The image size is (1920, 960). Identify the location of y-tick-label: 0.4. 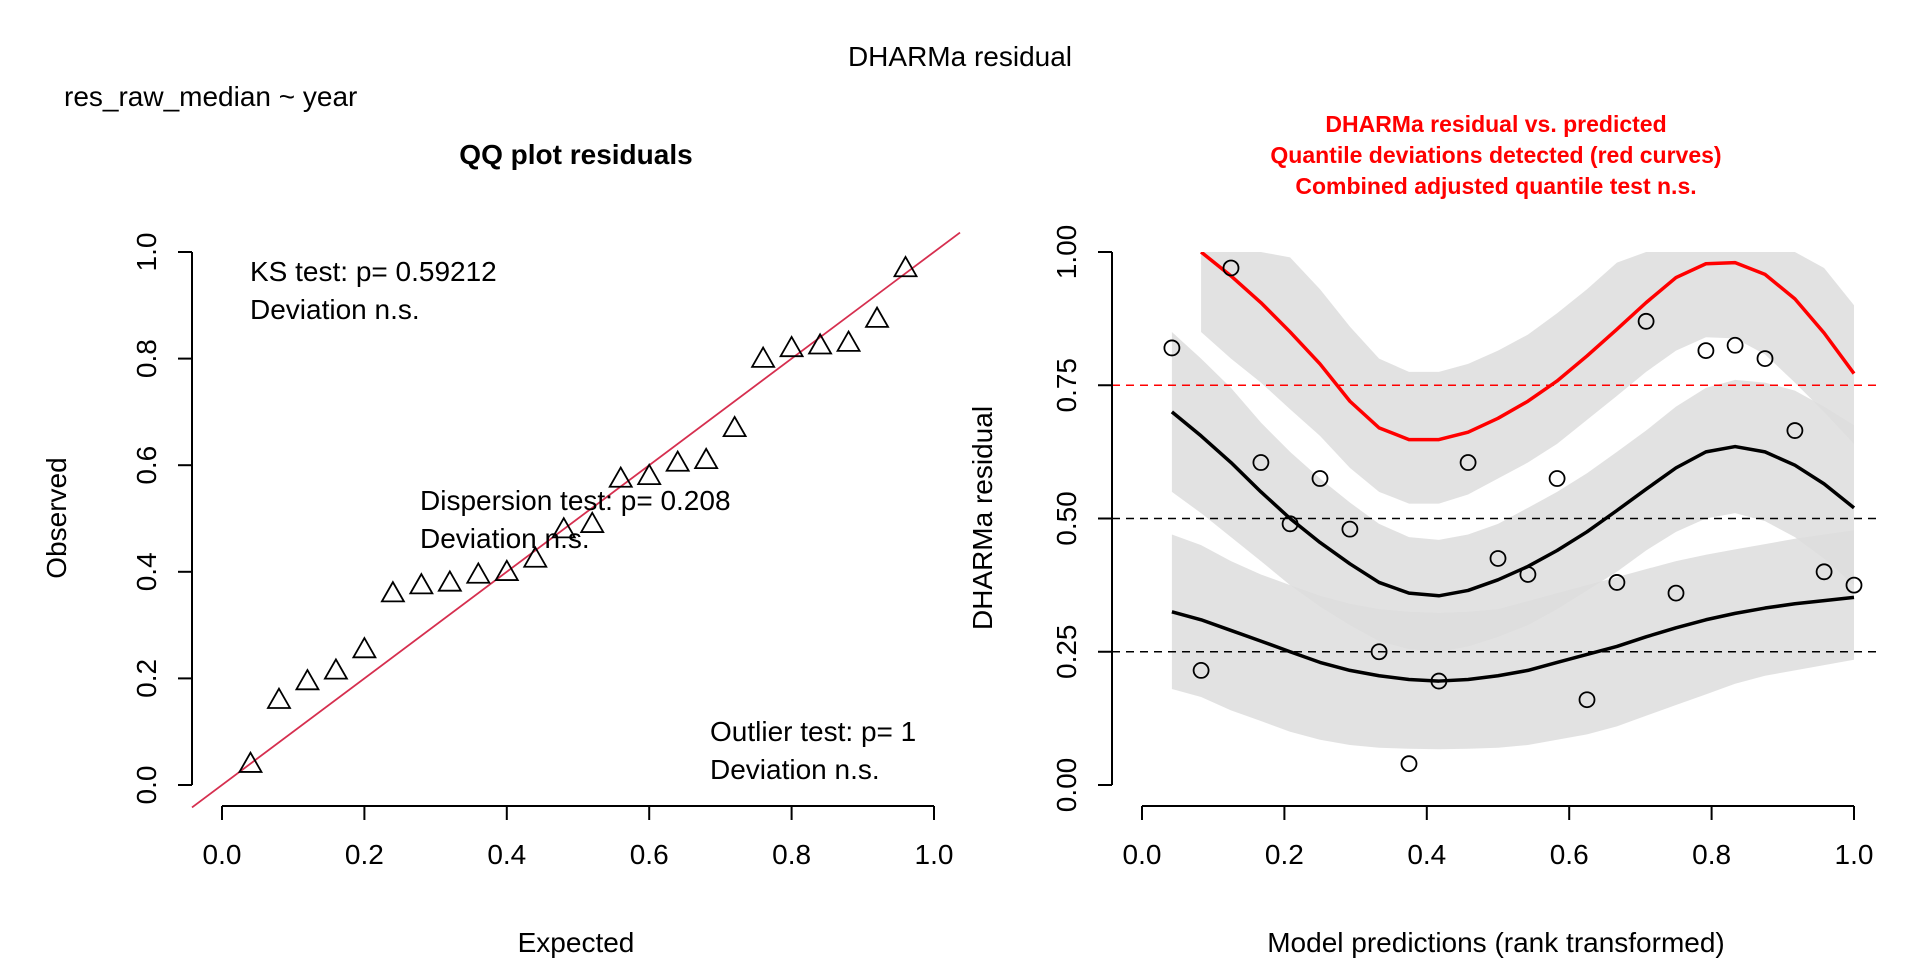
(146, 571).